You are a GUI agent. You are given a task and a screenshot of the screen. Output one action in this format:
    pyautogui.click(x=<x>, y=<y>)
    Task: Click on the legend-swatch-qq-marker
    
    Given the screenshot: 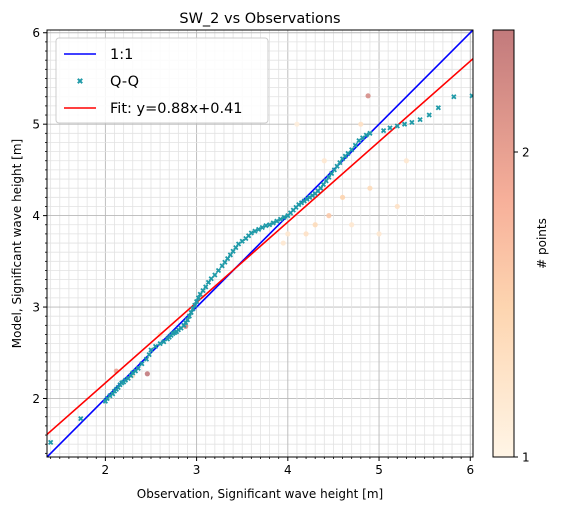 What is the action you would take?
    pyautogui.click(x=80, y=81)
    